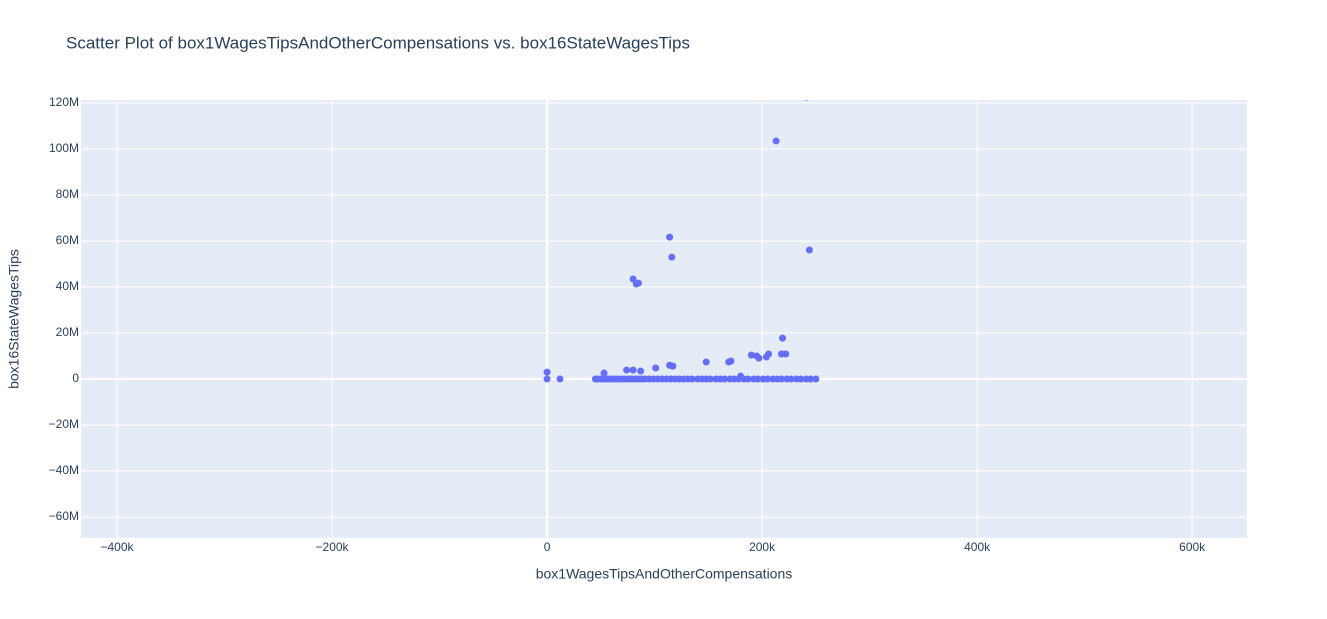  What do you see at coordinates (1192, 547) in the screenshot?
I see `x-tick-label: 600k` at bounding box center [1192, 547].